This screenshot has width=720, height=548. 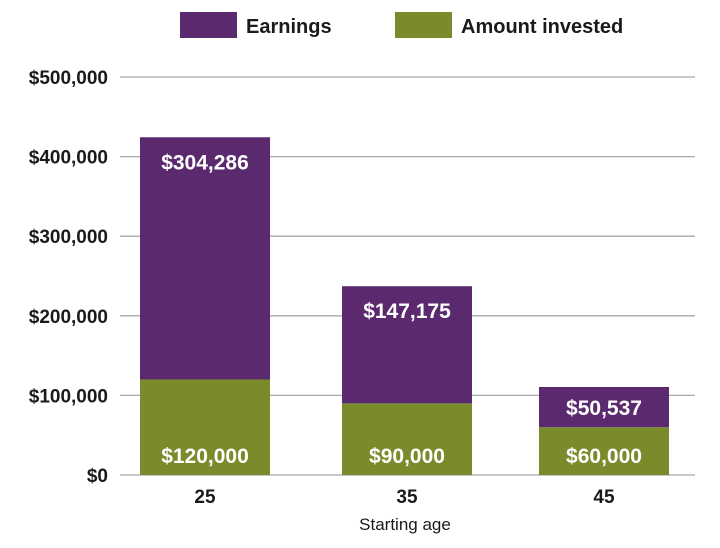 I want to click on invested-data-label: $120,000, so click(x=205, y=456).